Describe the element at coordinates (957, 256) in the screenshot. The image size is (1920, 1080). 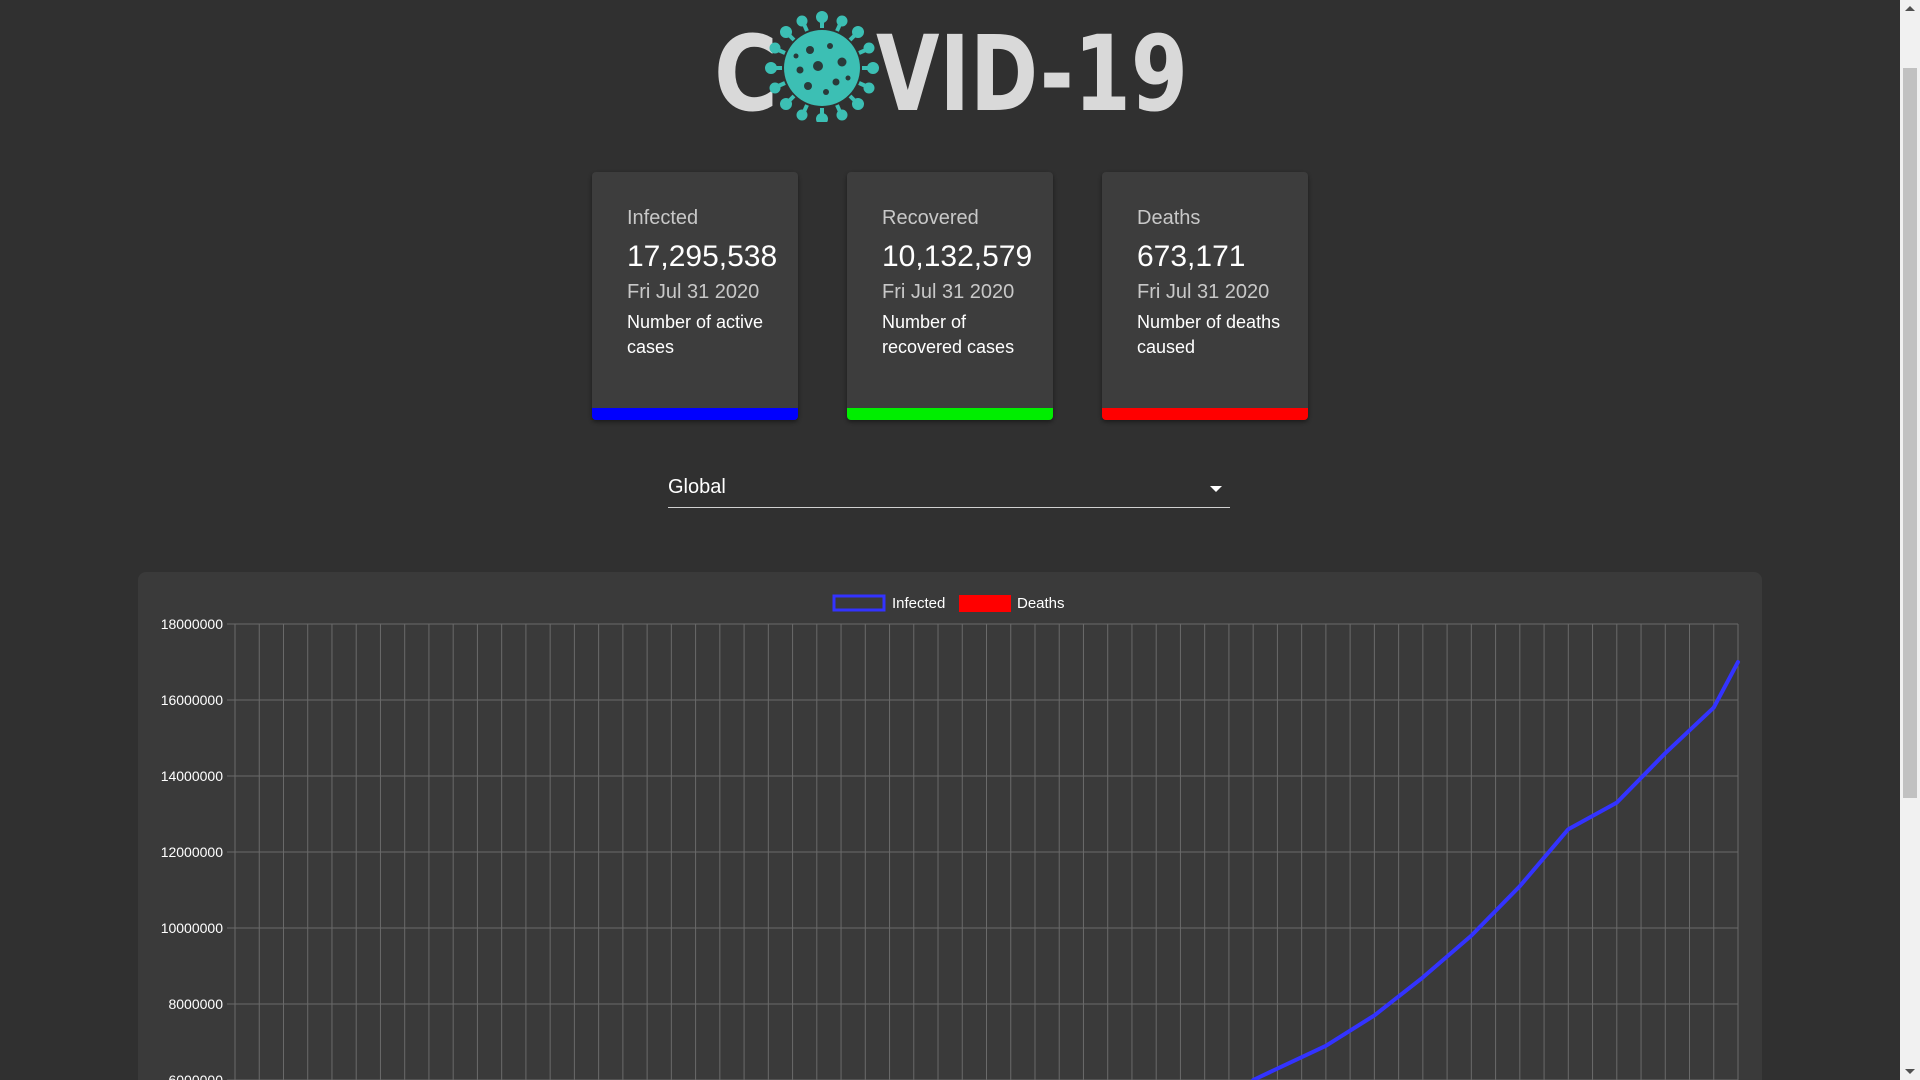
I see `card-value: 10,132,579` at that location.